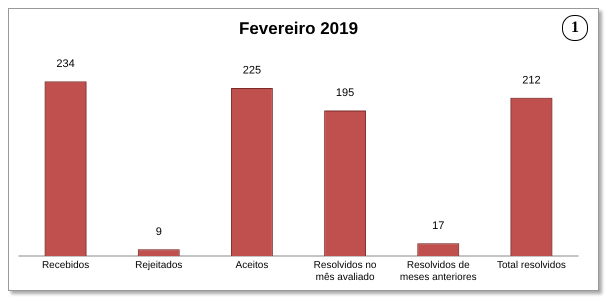  Describe the element at coordinates (531, 265) in the screenshot. I see `x-tick-label: Total resolvidos` at that location.